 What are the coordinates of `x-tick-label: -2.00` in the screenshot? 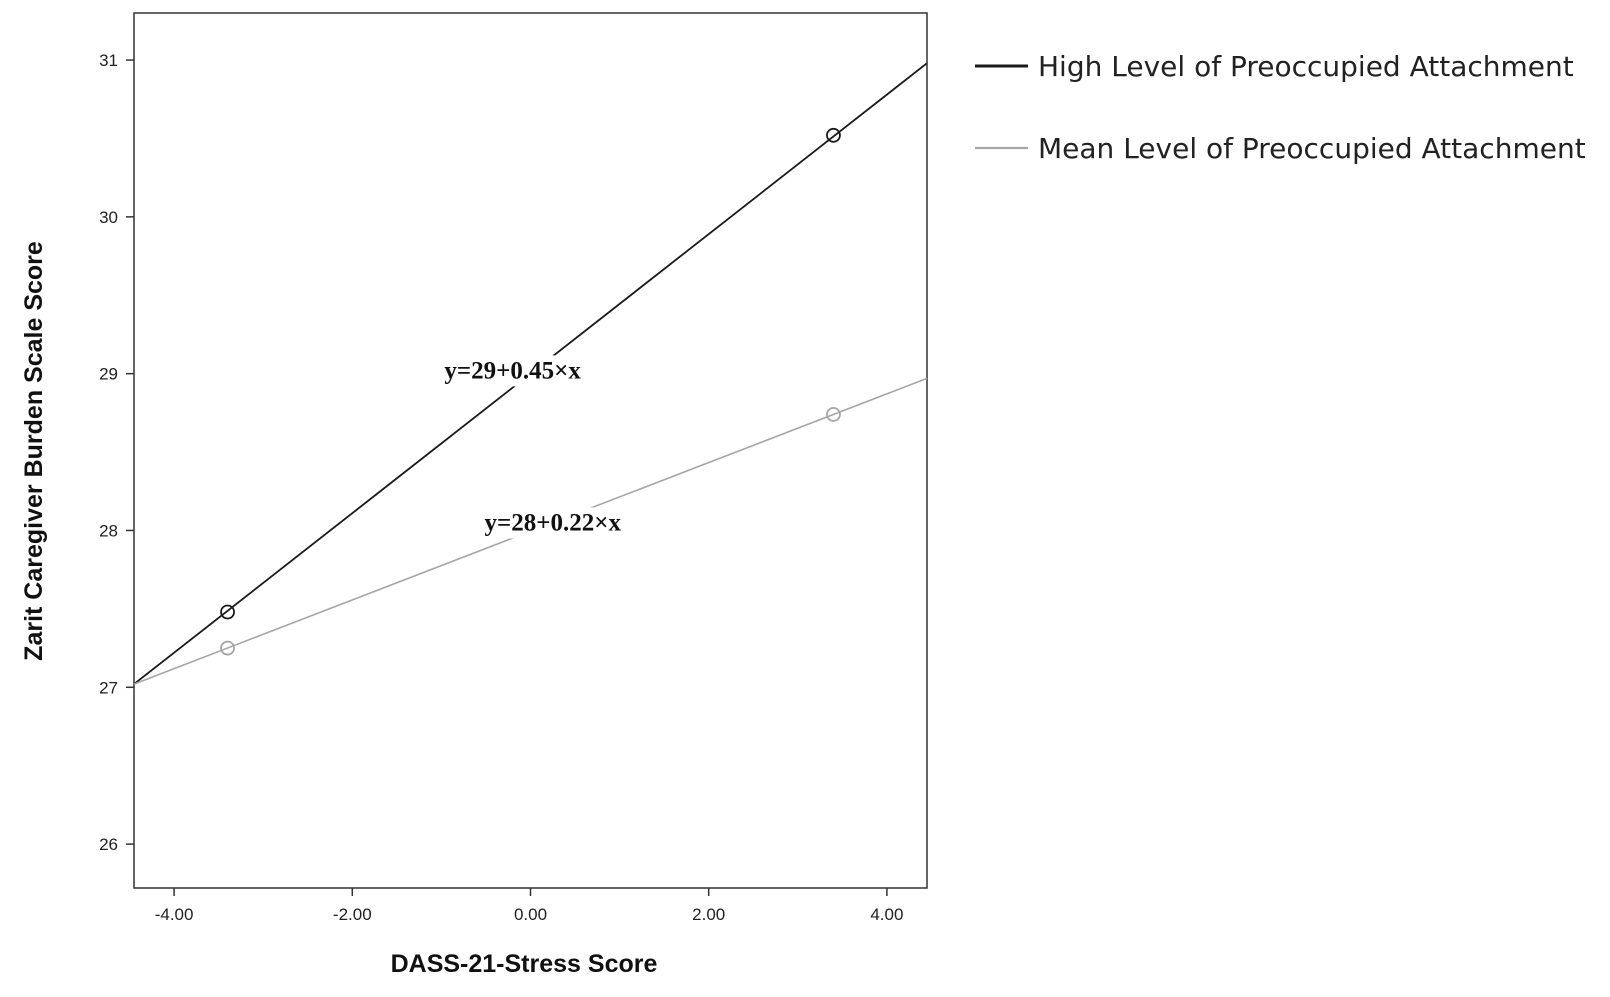 It's located at (352, 914).